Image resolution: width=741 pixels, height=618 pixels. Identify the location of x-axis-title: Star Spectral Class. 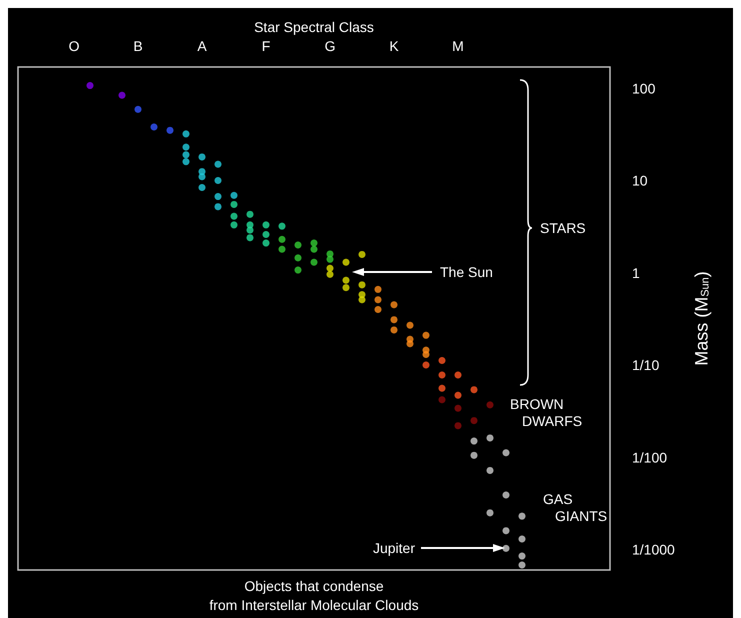
(314, 27).